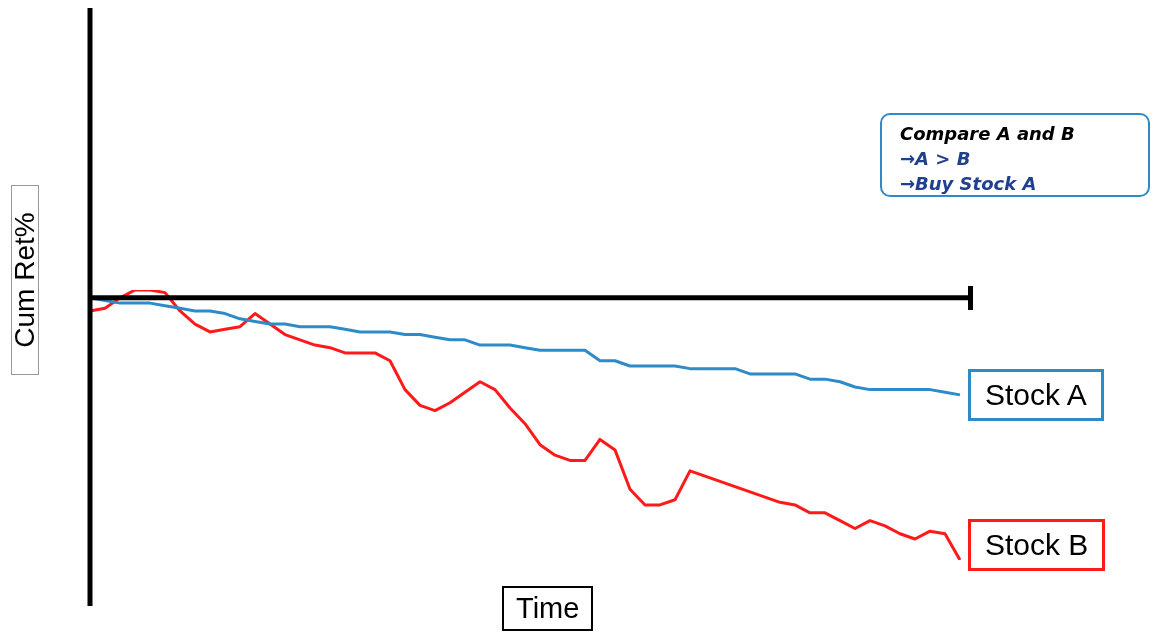 Image resolution: width=1156 pixels, height=634 pixels. I want to click on text: Compare A and B, so click(988, 134).